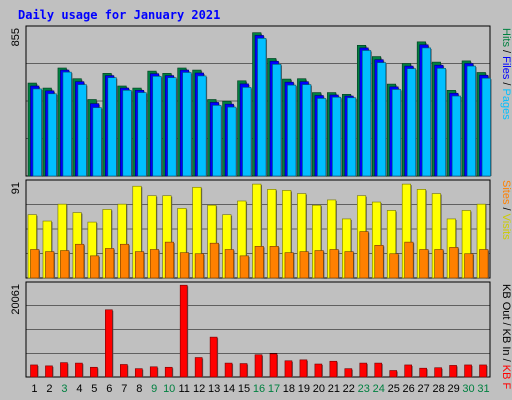 The image size is (512, 400). I want to click on day-label-4: 4, so click(79, 389).